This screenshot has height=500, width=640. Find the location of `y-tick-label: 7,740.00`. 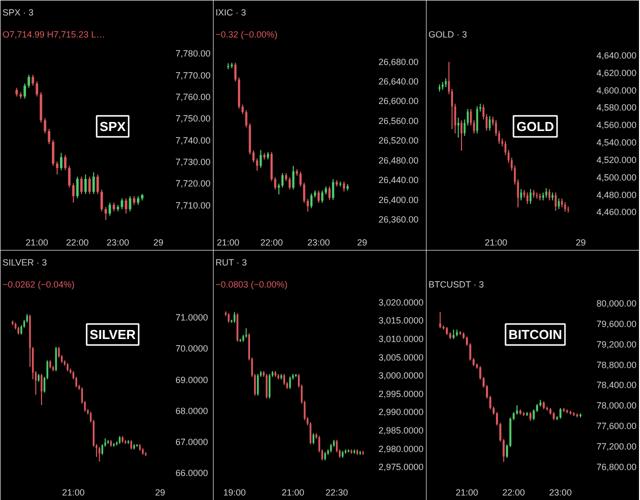

y-tick-label: 7,740.00 is located at coordinates (193, 140).